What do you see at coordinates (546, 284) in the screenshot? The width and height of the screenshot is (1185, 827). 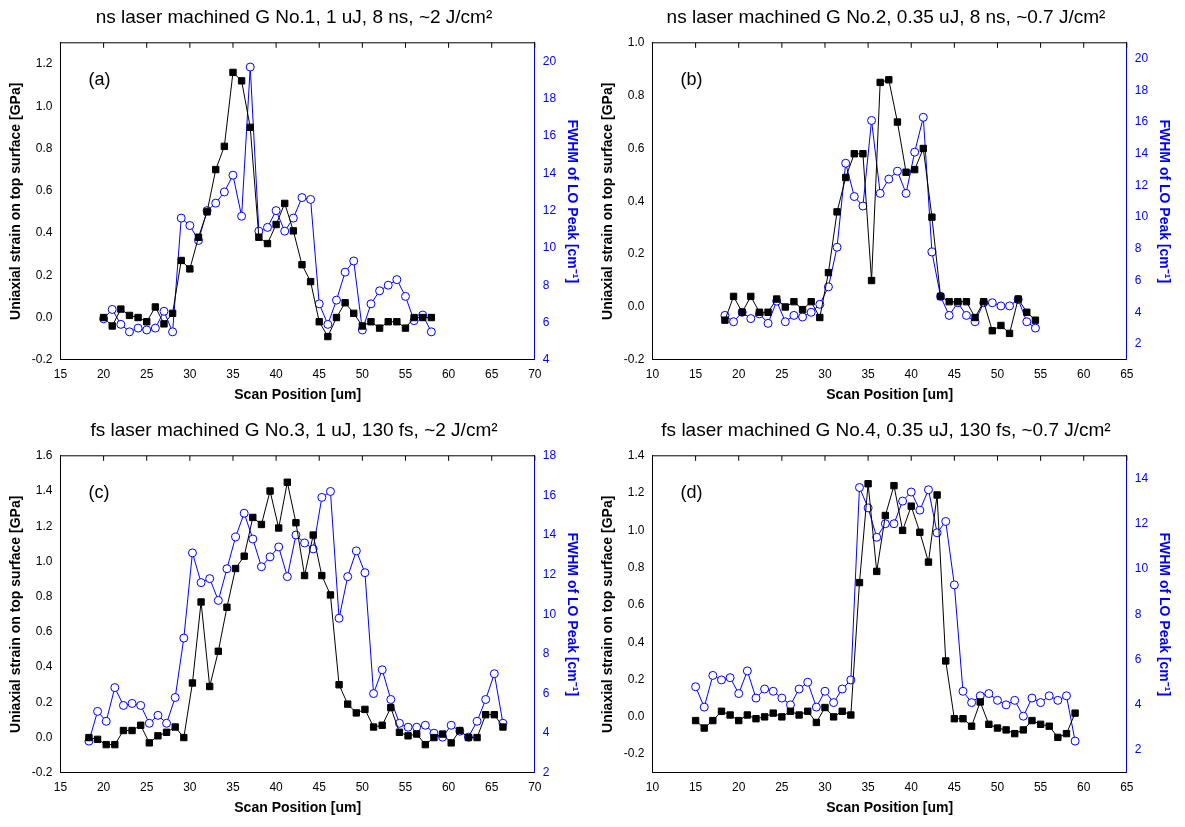 I see `y2-tick-label: 8` at bounding box center [546, 284].